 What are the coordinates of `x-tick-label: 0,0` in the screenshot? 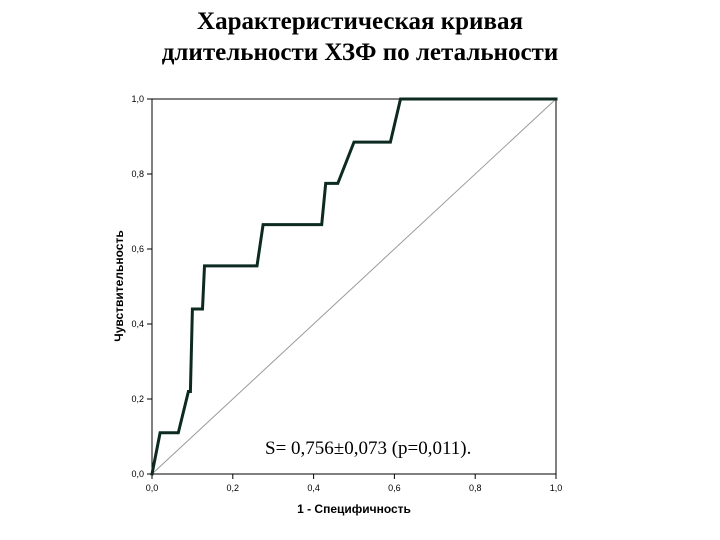 It's located at (152, 488).